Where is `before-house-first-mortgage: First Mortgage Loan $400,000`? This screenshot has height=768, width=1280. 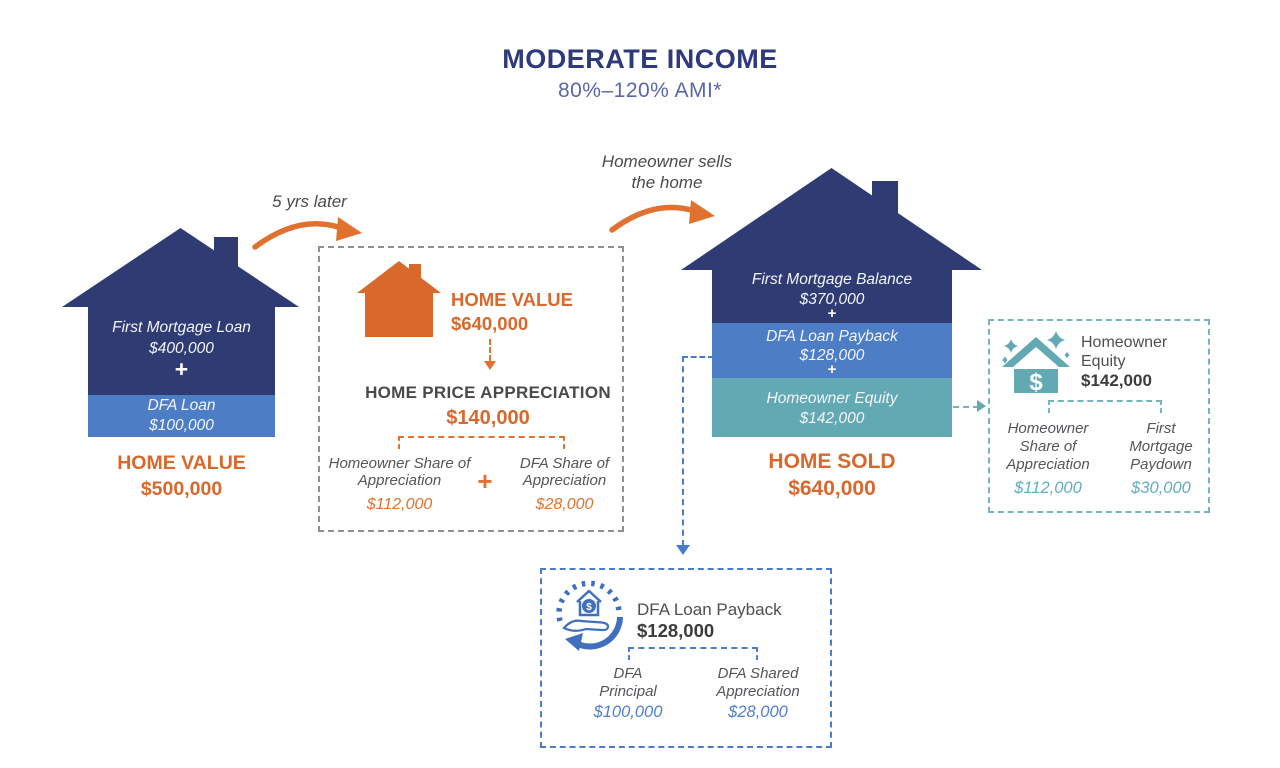 before-house-first-mortgage: First Mortgage Loan $400,000 is located at coordinates (181, 338).